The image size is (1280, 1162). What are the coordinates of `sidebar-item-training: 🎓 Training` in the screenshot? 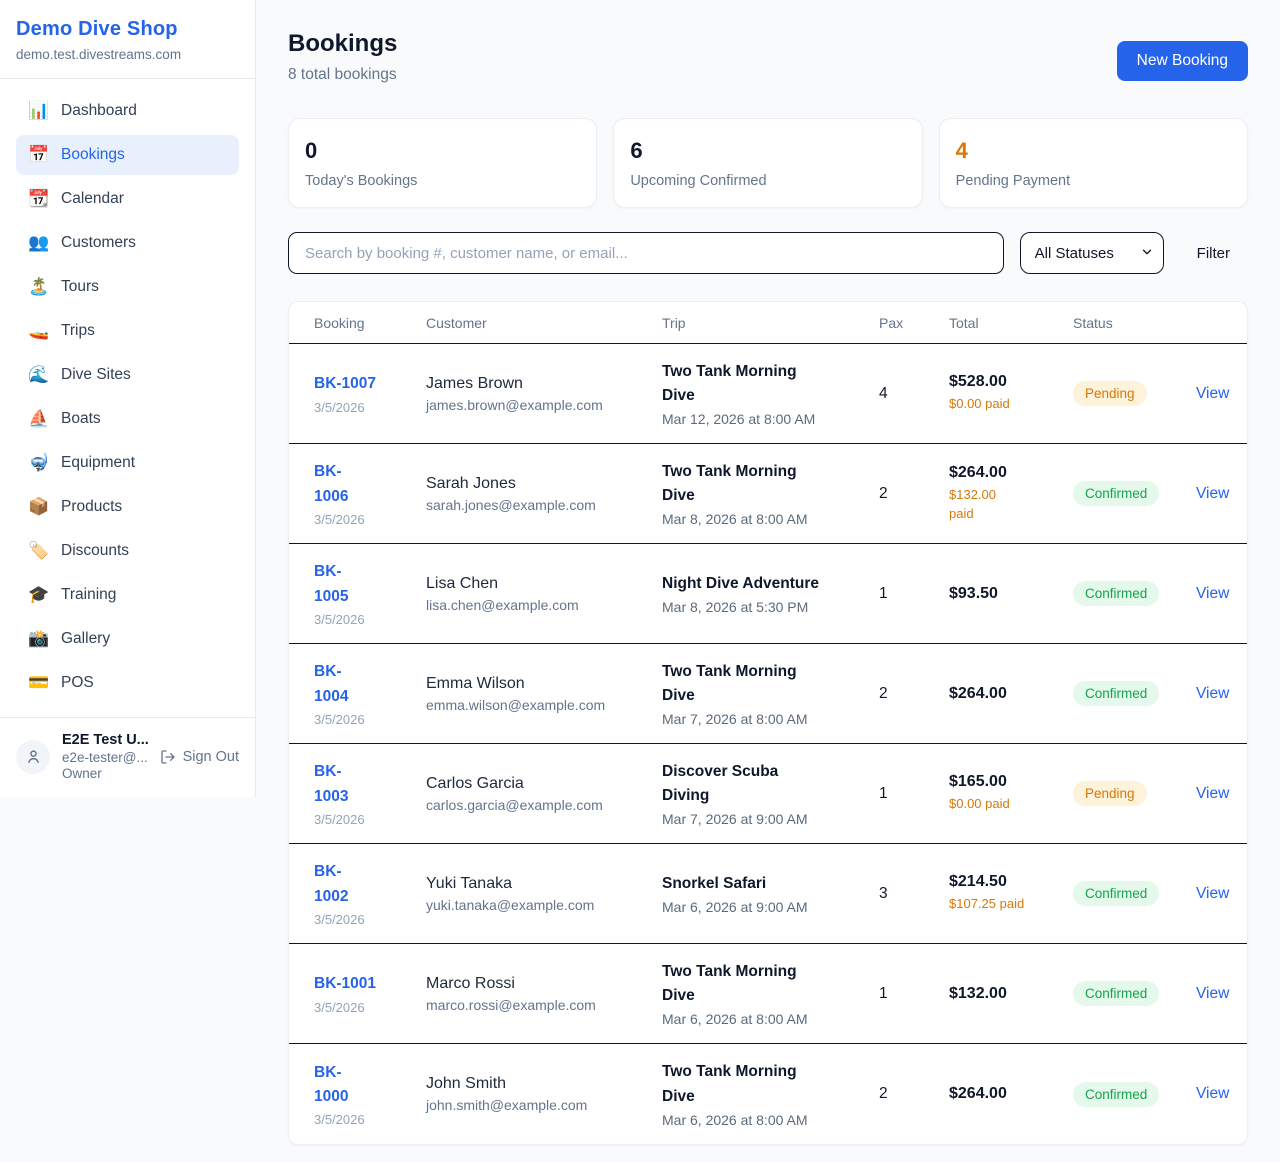 It's located at (127, 595).